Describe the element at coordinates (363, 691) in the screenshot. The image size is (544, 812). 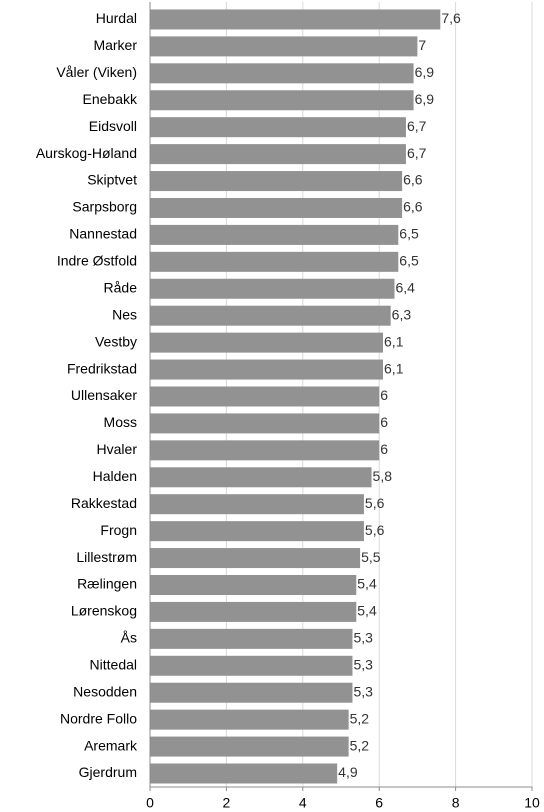
I see `value-label-25: 5,3` at that location.